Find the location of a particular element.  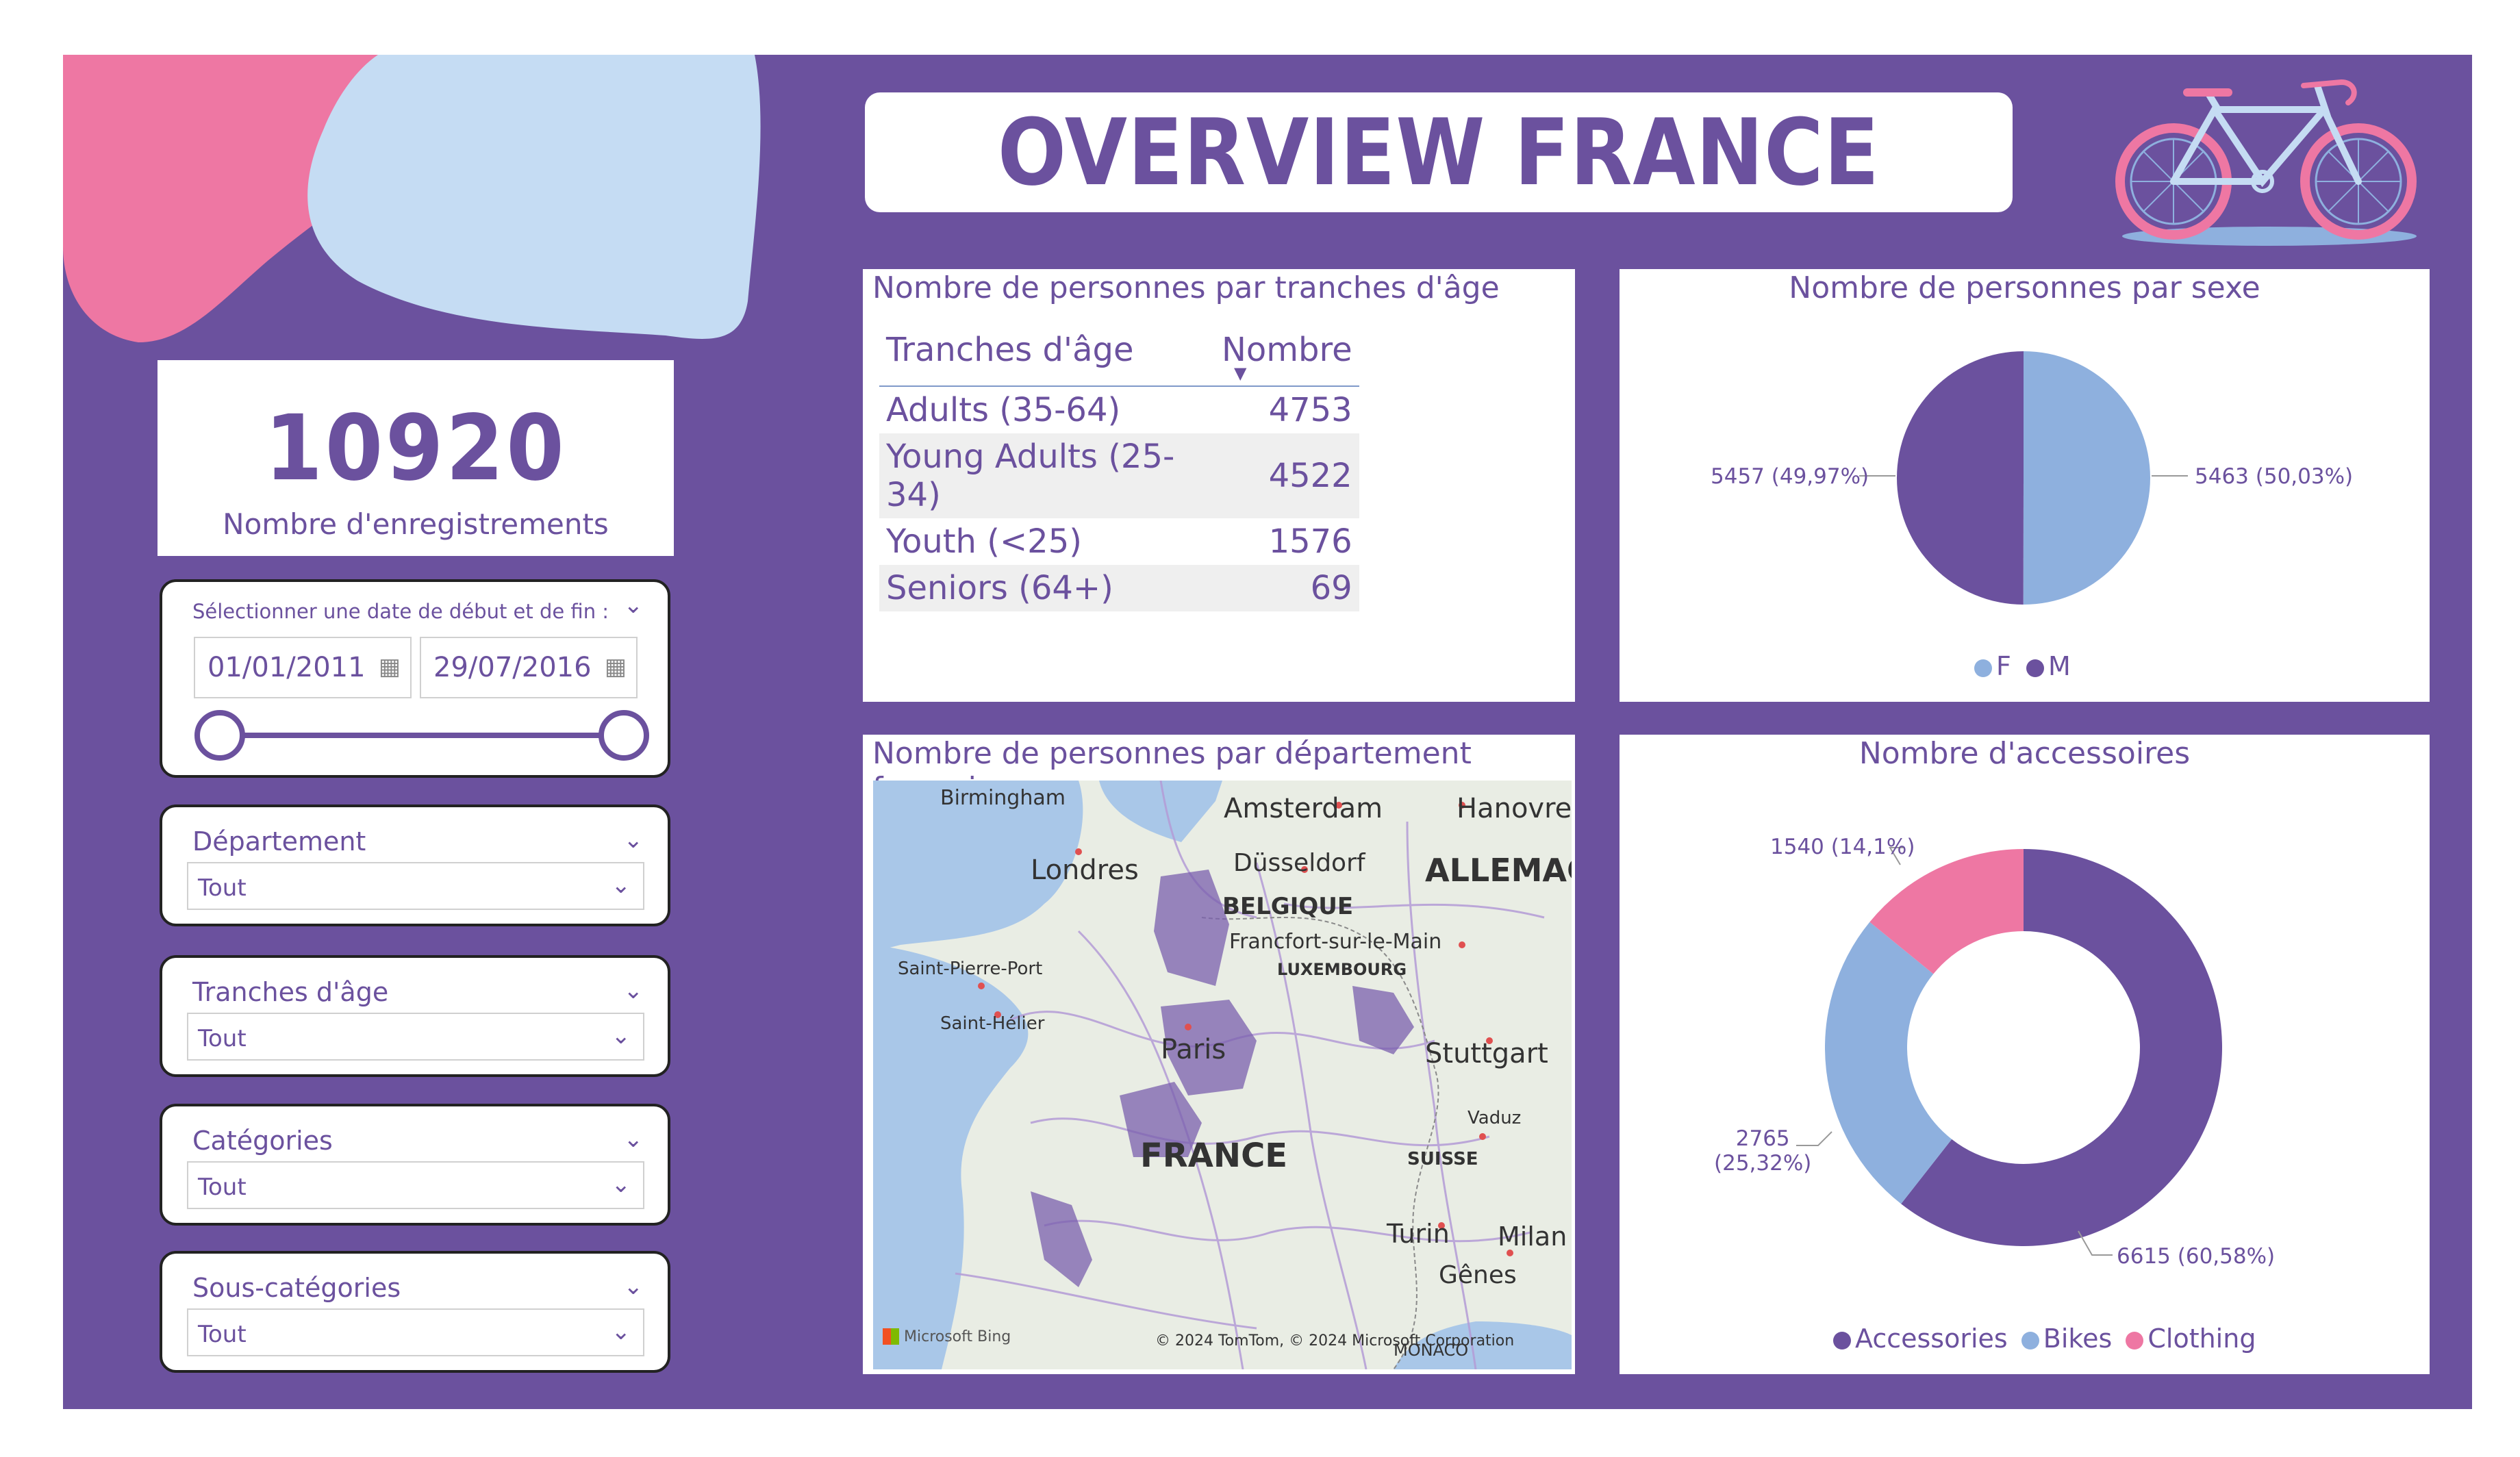

slice-m is located at coordinates (1960, 478).